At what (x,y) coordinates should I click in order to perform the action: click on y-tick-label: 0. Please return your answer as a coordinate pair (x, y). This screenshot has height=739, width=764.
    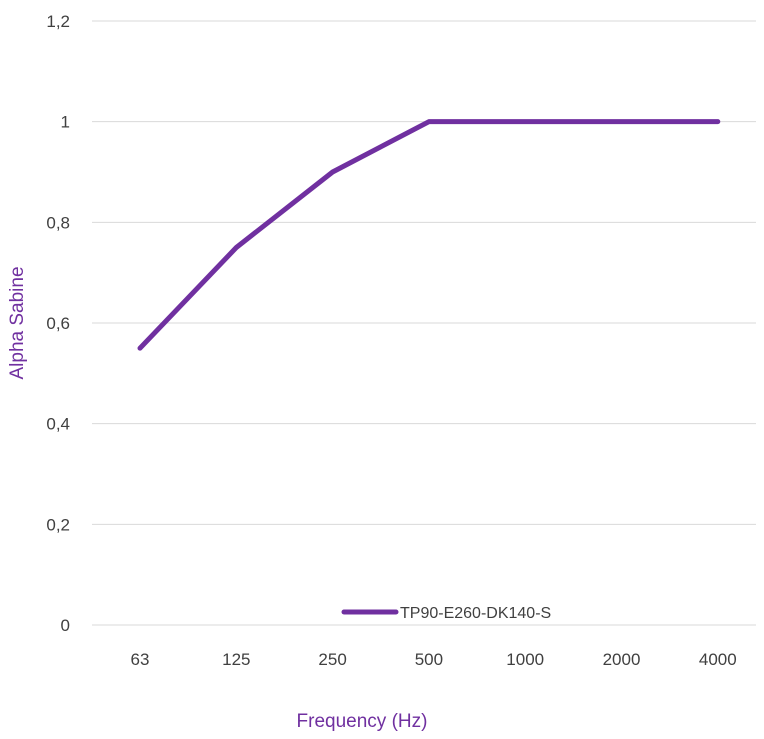
    Looking at the image, I should click on (65, 625).